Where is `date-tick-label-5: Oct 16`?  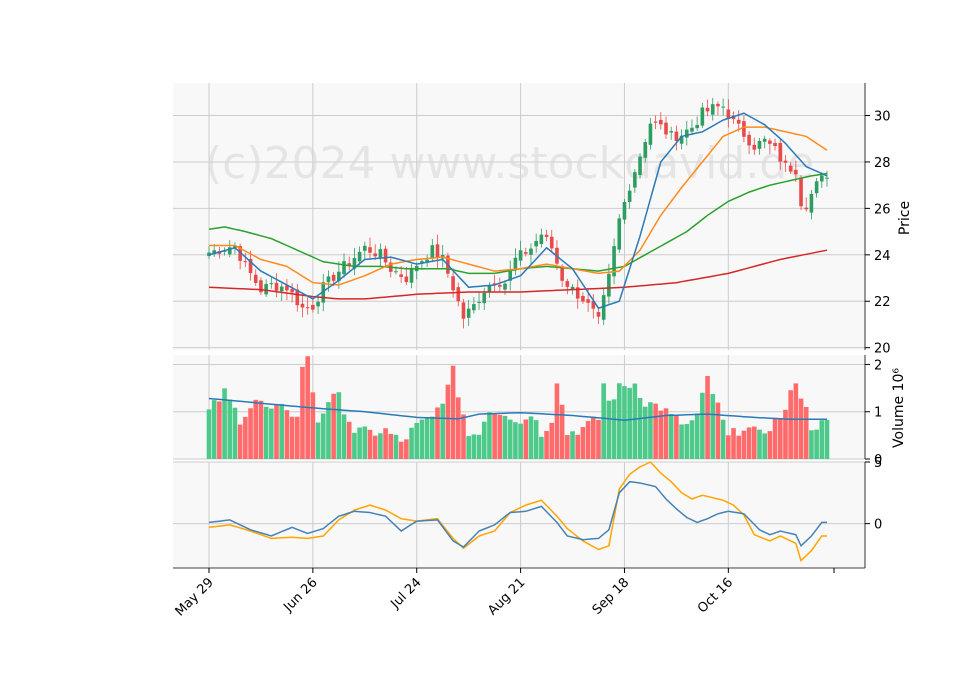
date-tick-label-5: Oct 16 is located at coordinates (715, 595).